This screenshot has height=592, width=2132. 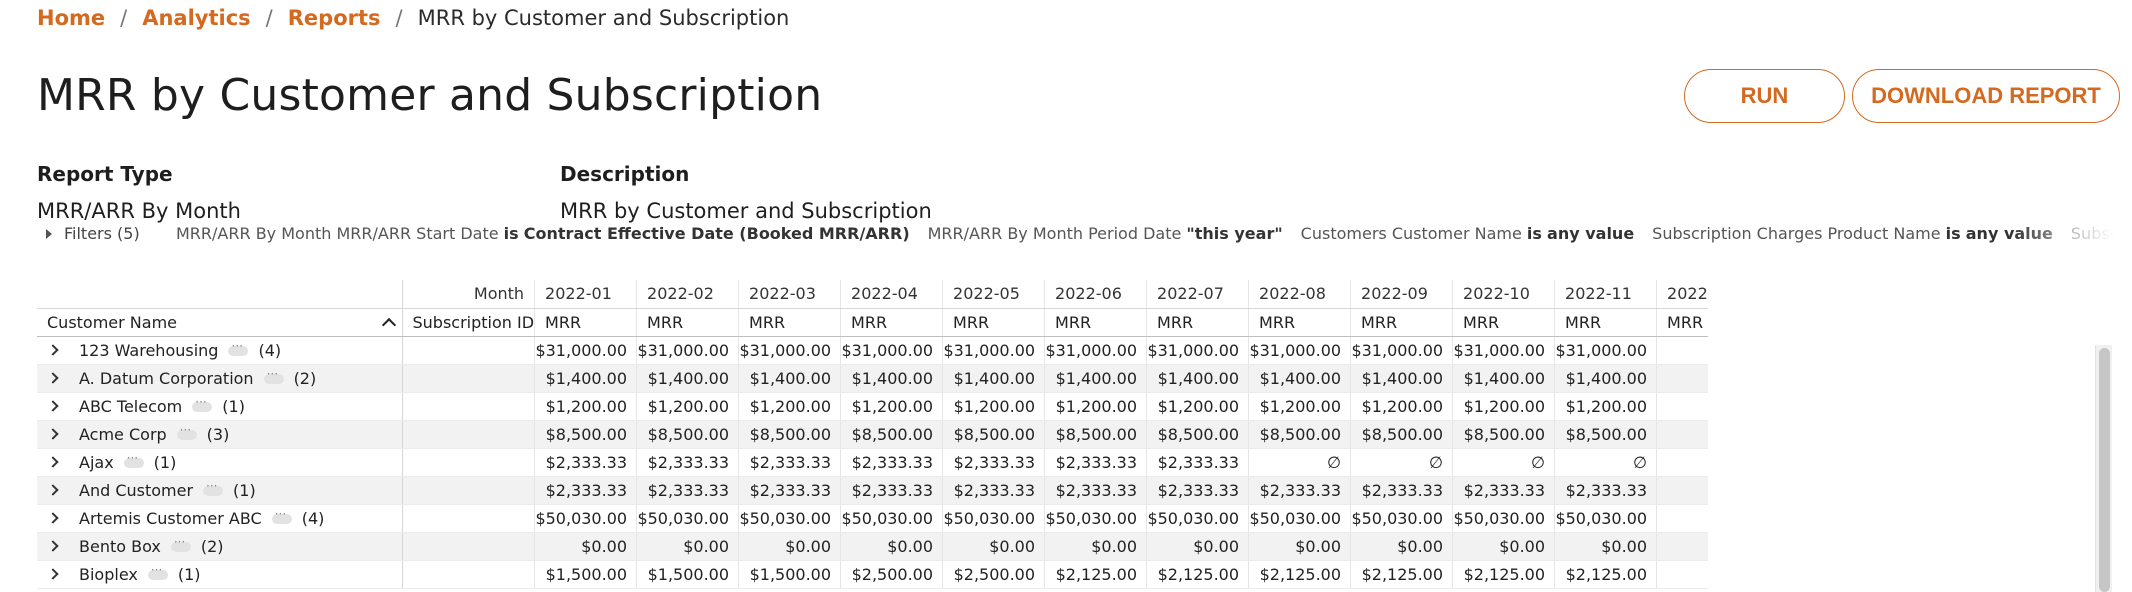 What do you see at coordinates (1682, 294) in the screenshot?
I see `month-column-header: 2022` at bounding box center [1682, 294].